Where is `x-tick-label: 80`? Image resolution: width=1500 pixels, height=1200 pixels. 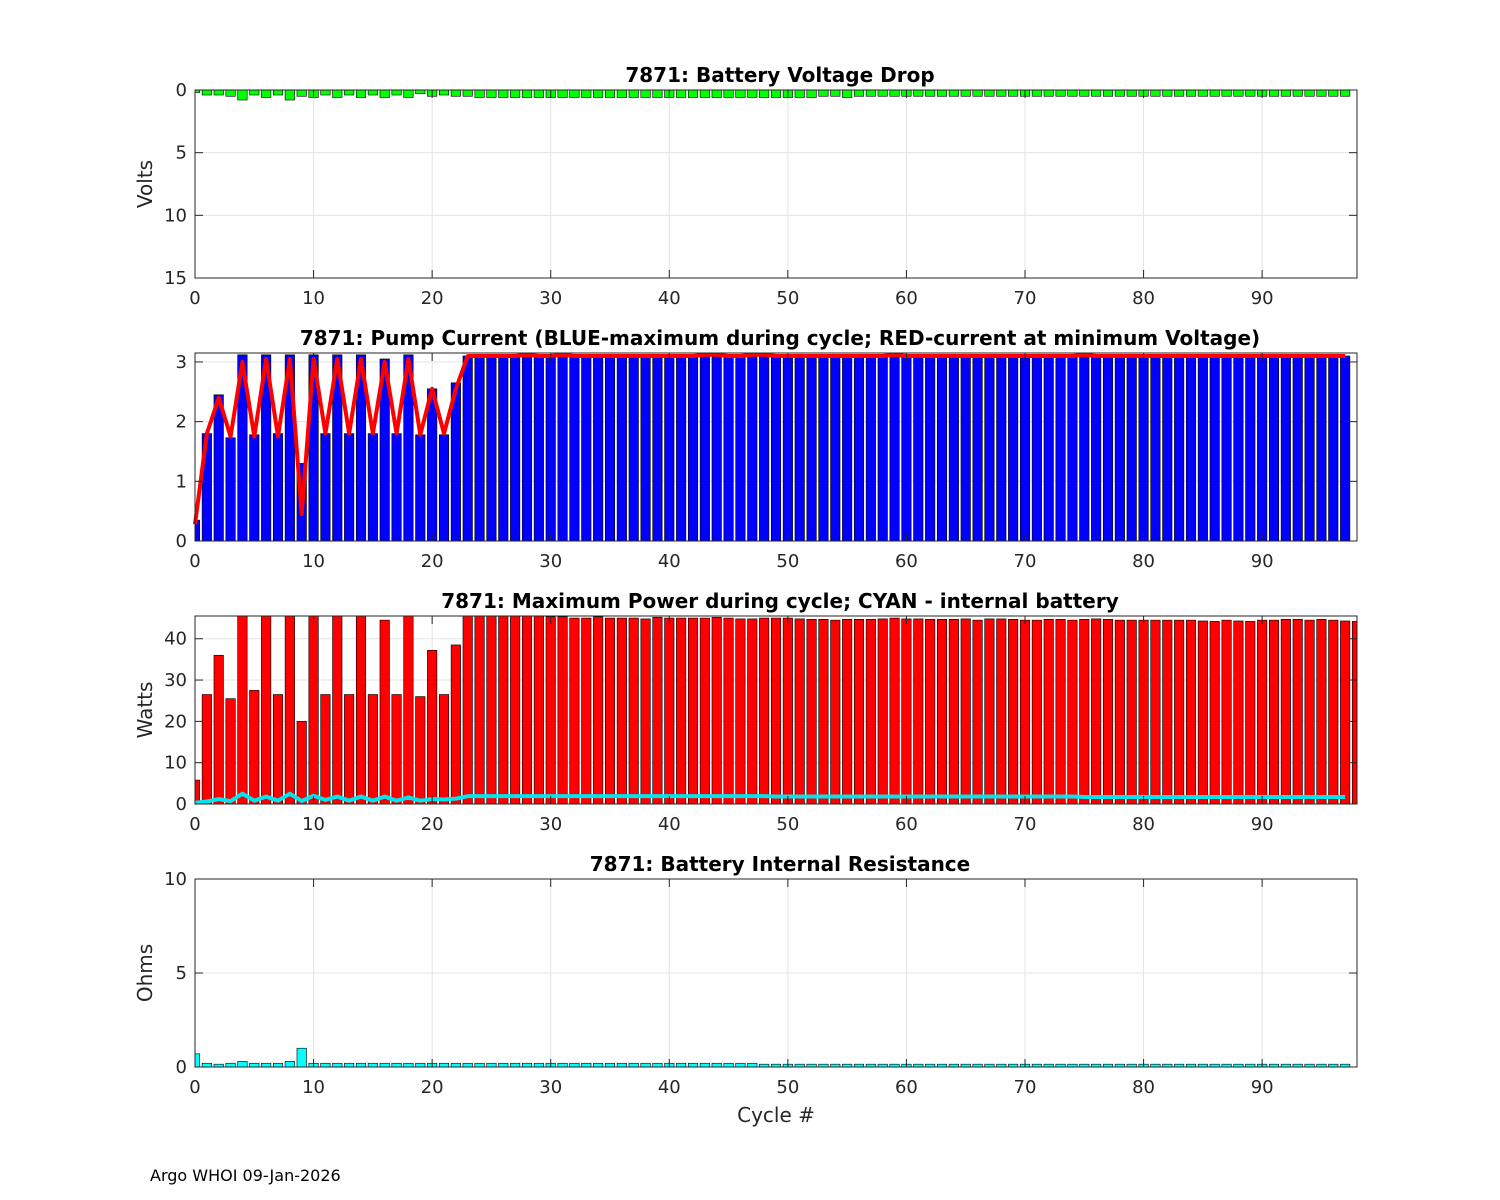
x-tick-label: 80 is located at coordinates (1143, 1087).